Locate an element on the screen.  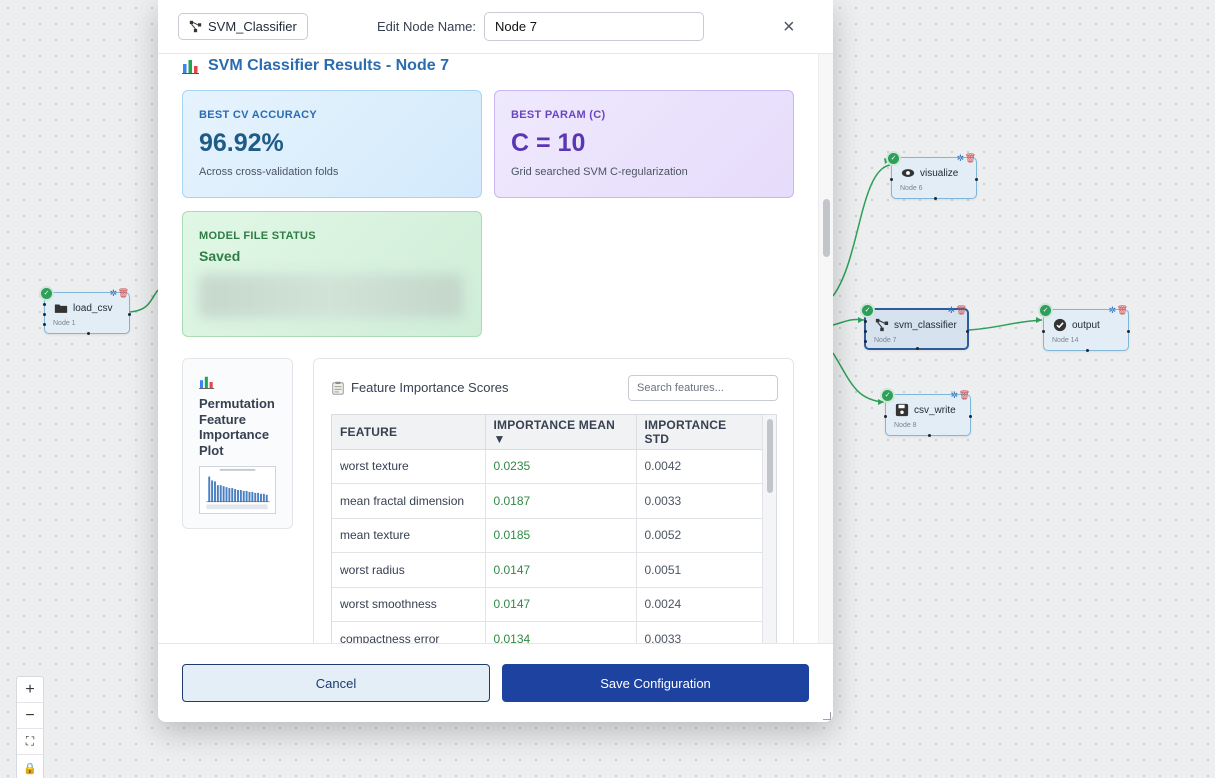
results-title: SVM Classifier Results - Node 7 is located at coordinates (315, 66).